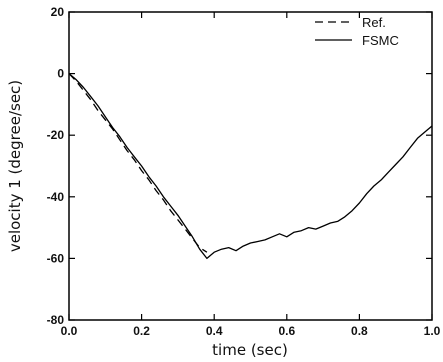  What do you see at coordinates (69, 331) in the screenshot?
I see `x-tick-label: 0.0` at bounding box center [69, 331].